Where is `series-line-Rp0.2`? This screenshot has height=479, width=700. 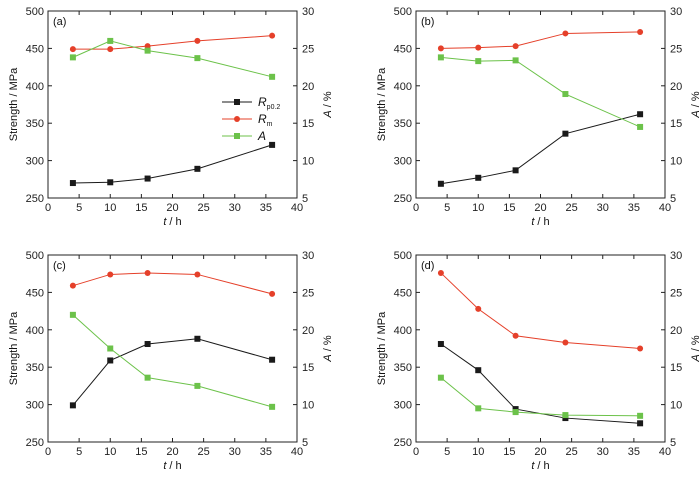
series-line-Rp0.2 is located at coordinates (172, 372).